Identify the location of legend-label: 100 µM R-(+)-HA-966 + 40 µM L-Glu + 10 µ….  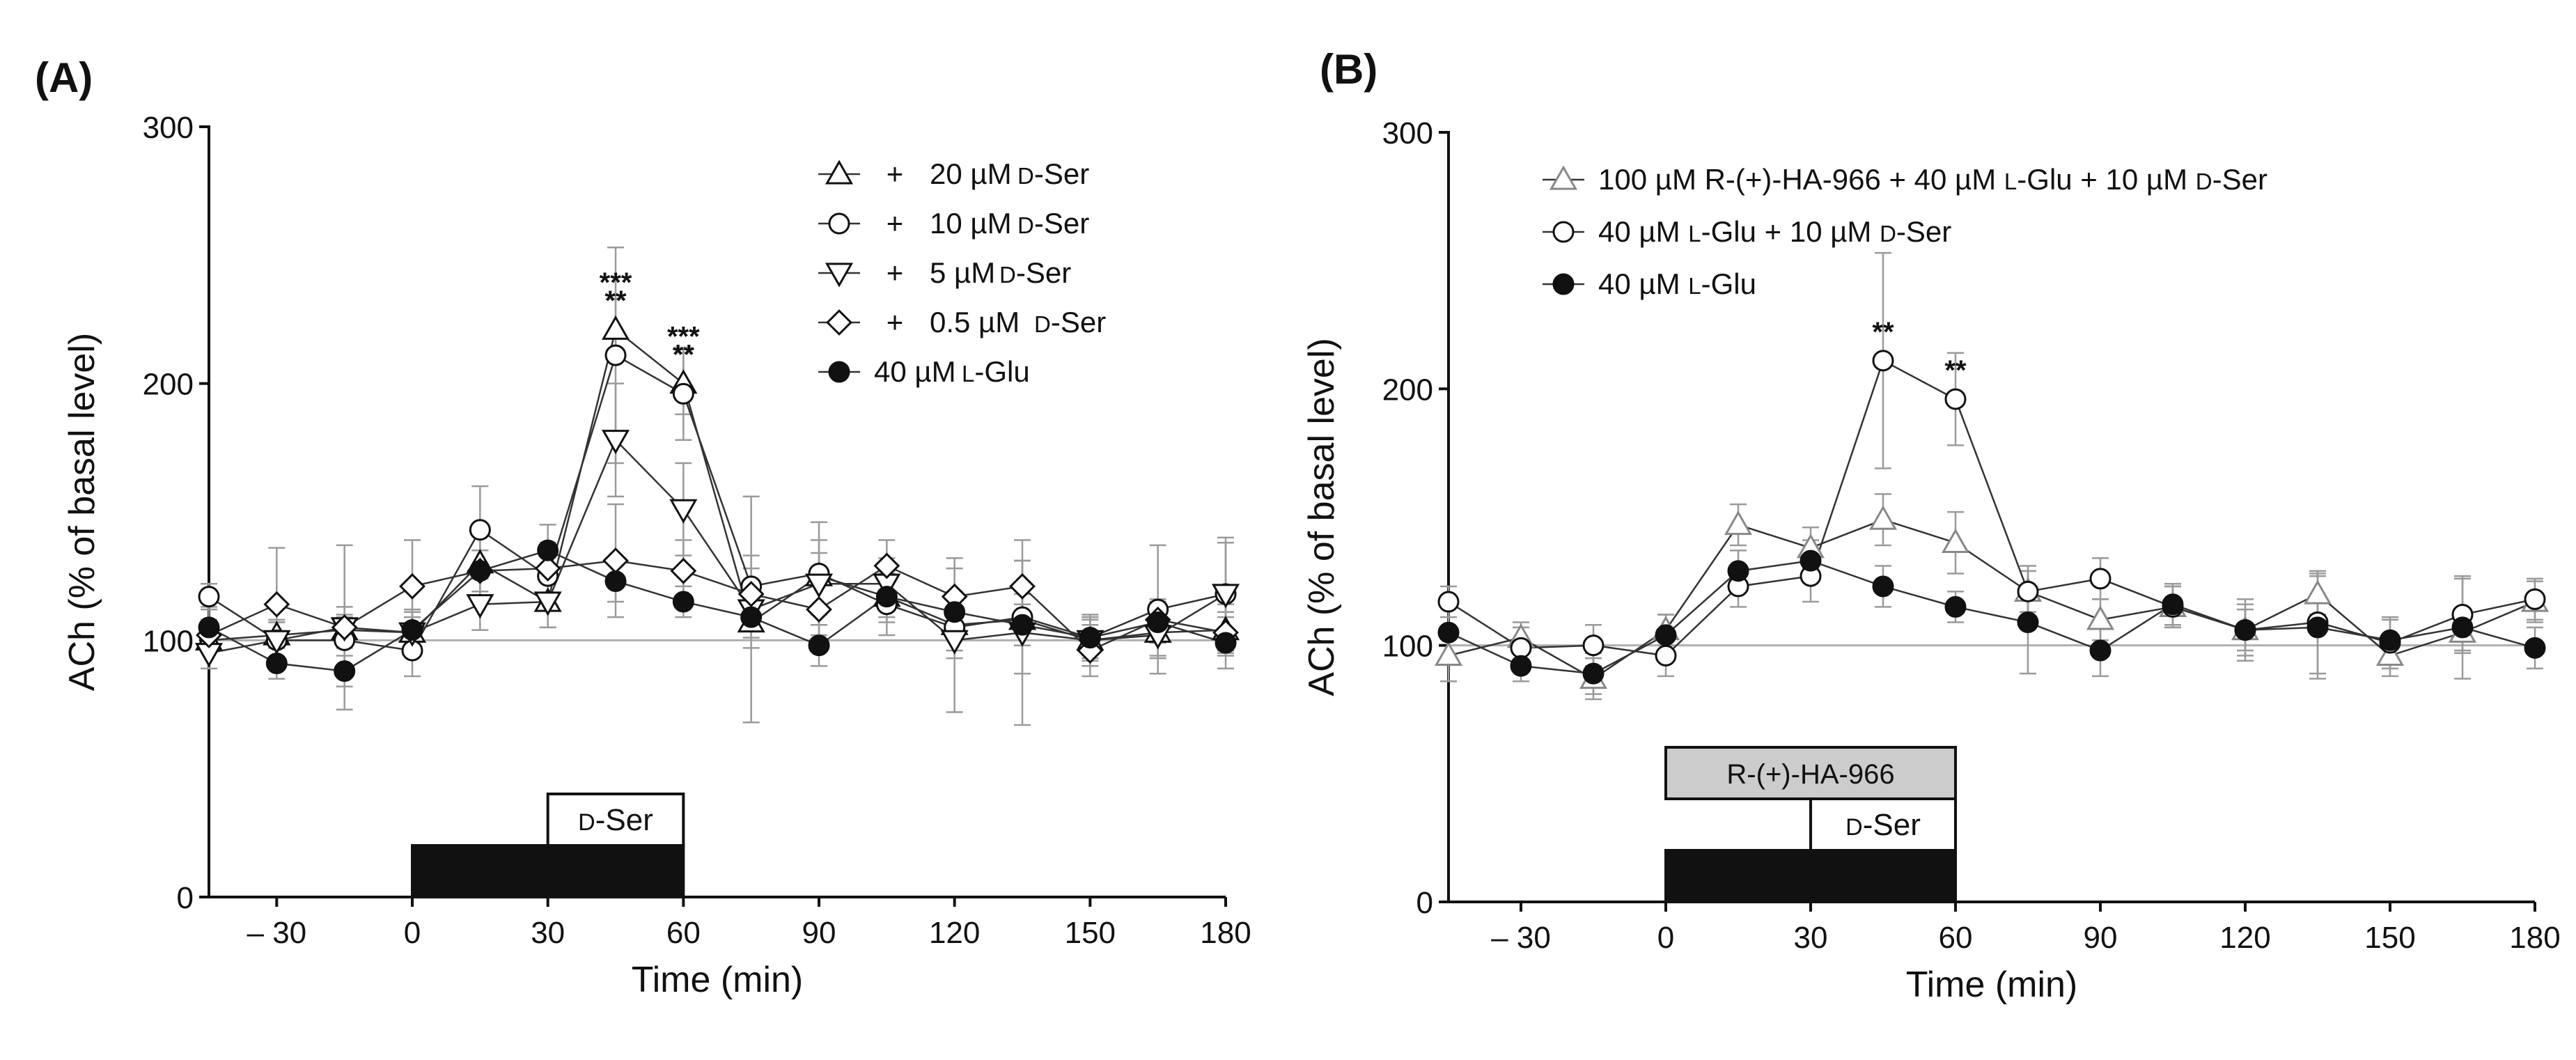
(1933, 179).